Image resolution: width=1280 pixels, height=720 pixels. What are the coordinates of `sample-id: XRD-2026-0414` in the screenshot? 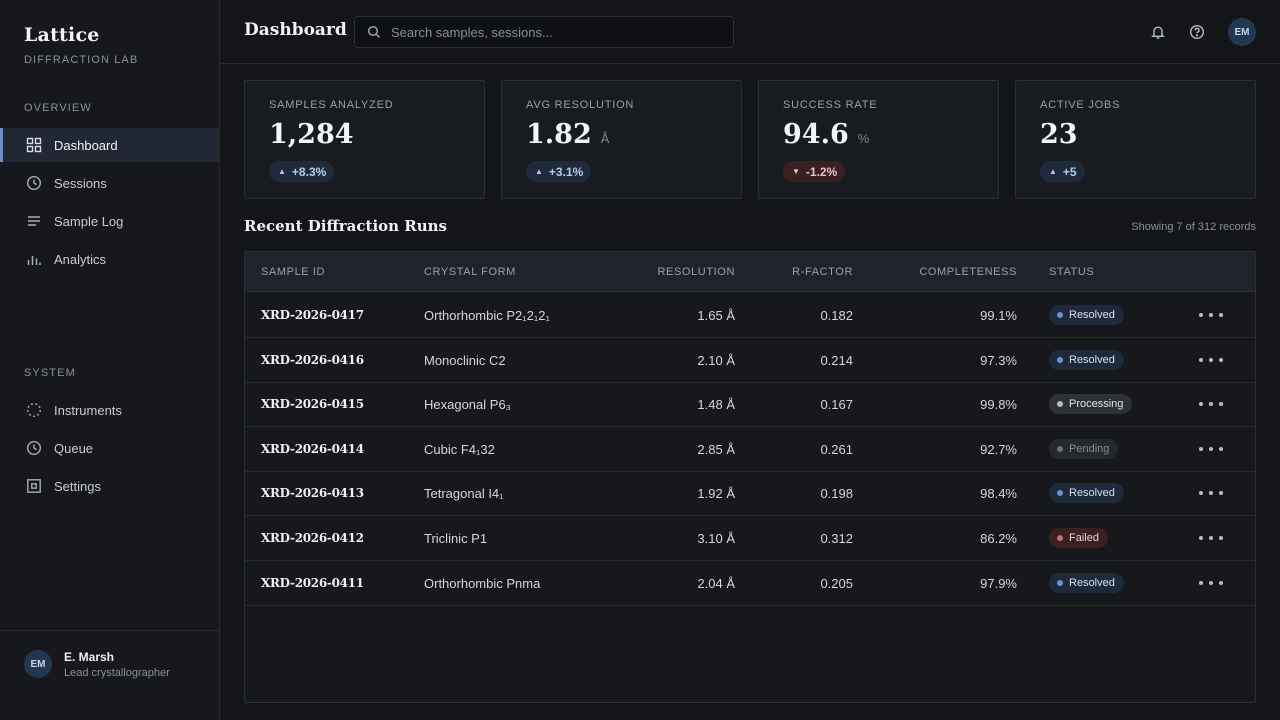 It's located at (312, 448).